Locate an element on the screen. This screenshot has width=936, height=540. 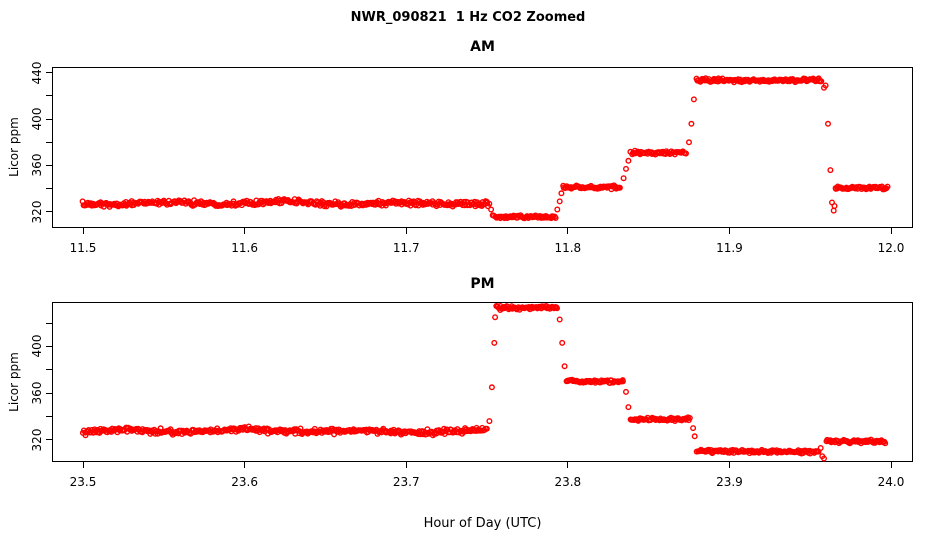
x-tick-label: 23.6 is located at coordinates (244, 482).